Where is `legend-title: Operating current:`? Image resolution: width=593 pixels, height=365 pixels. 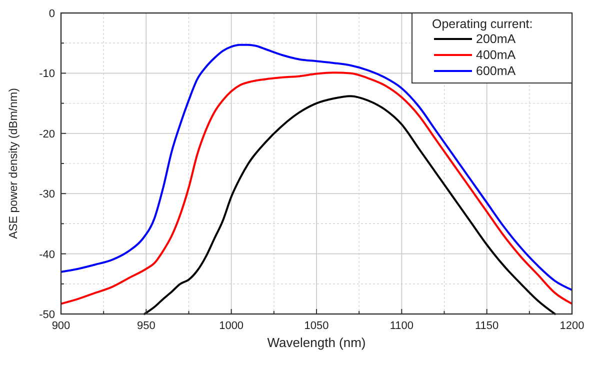 legend-title: Operating current: is located at coordinates (482, 24).